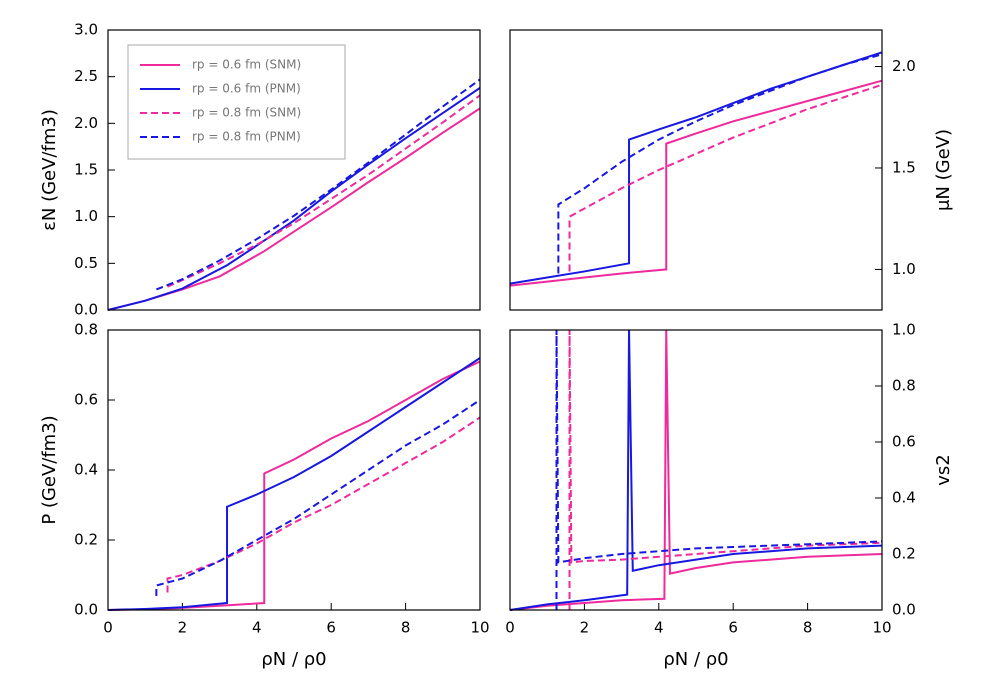 This screenshot has height=695, width=981. Describe the element at coordinates (86, 76) in the screenshot. I see `y-tick-label: 2.5` at that location.